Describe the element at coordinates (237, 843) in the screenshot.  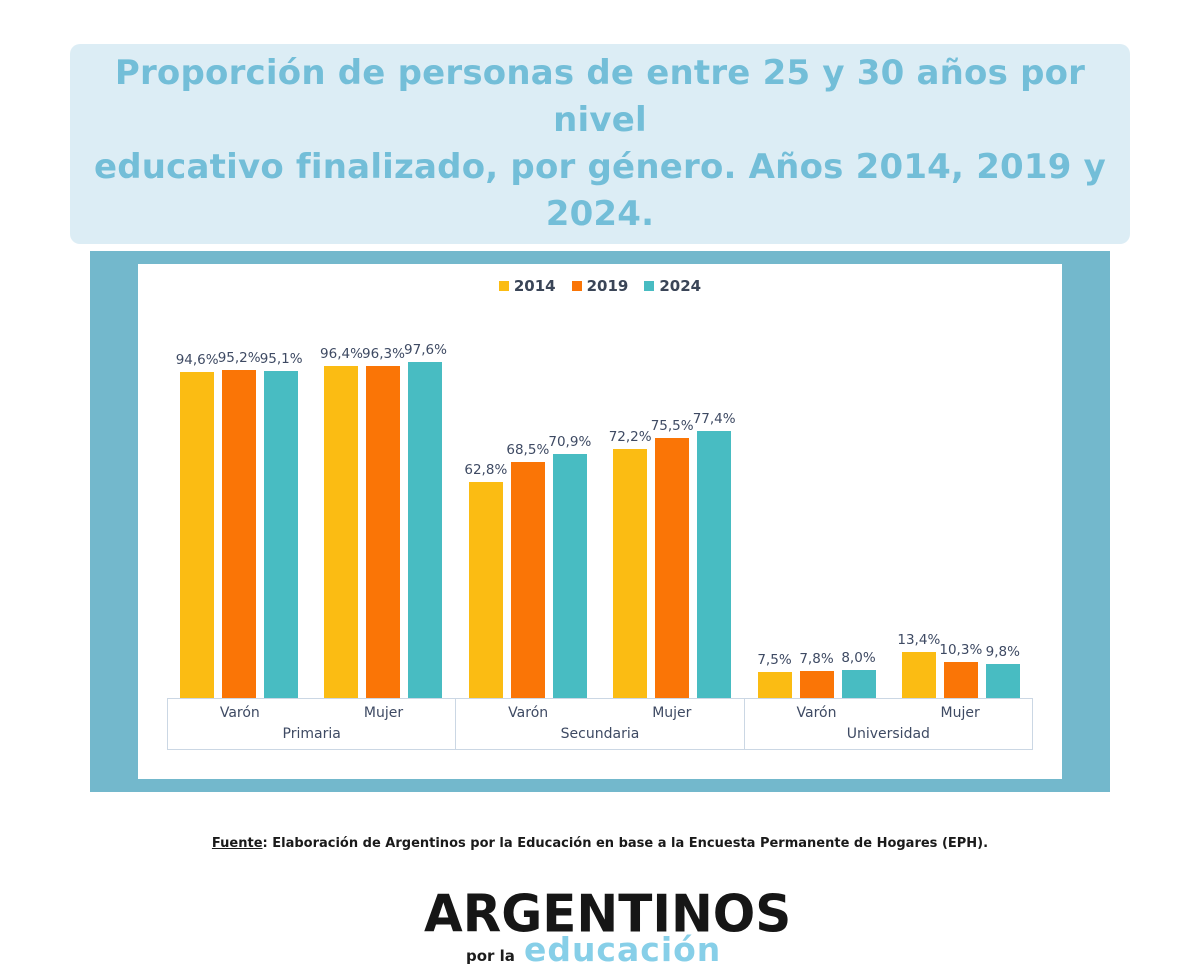
I see `source-label: Fuente` at that location.